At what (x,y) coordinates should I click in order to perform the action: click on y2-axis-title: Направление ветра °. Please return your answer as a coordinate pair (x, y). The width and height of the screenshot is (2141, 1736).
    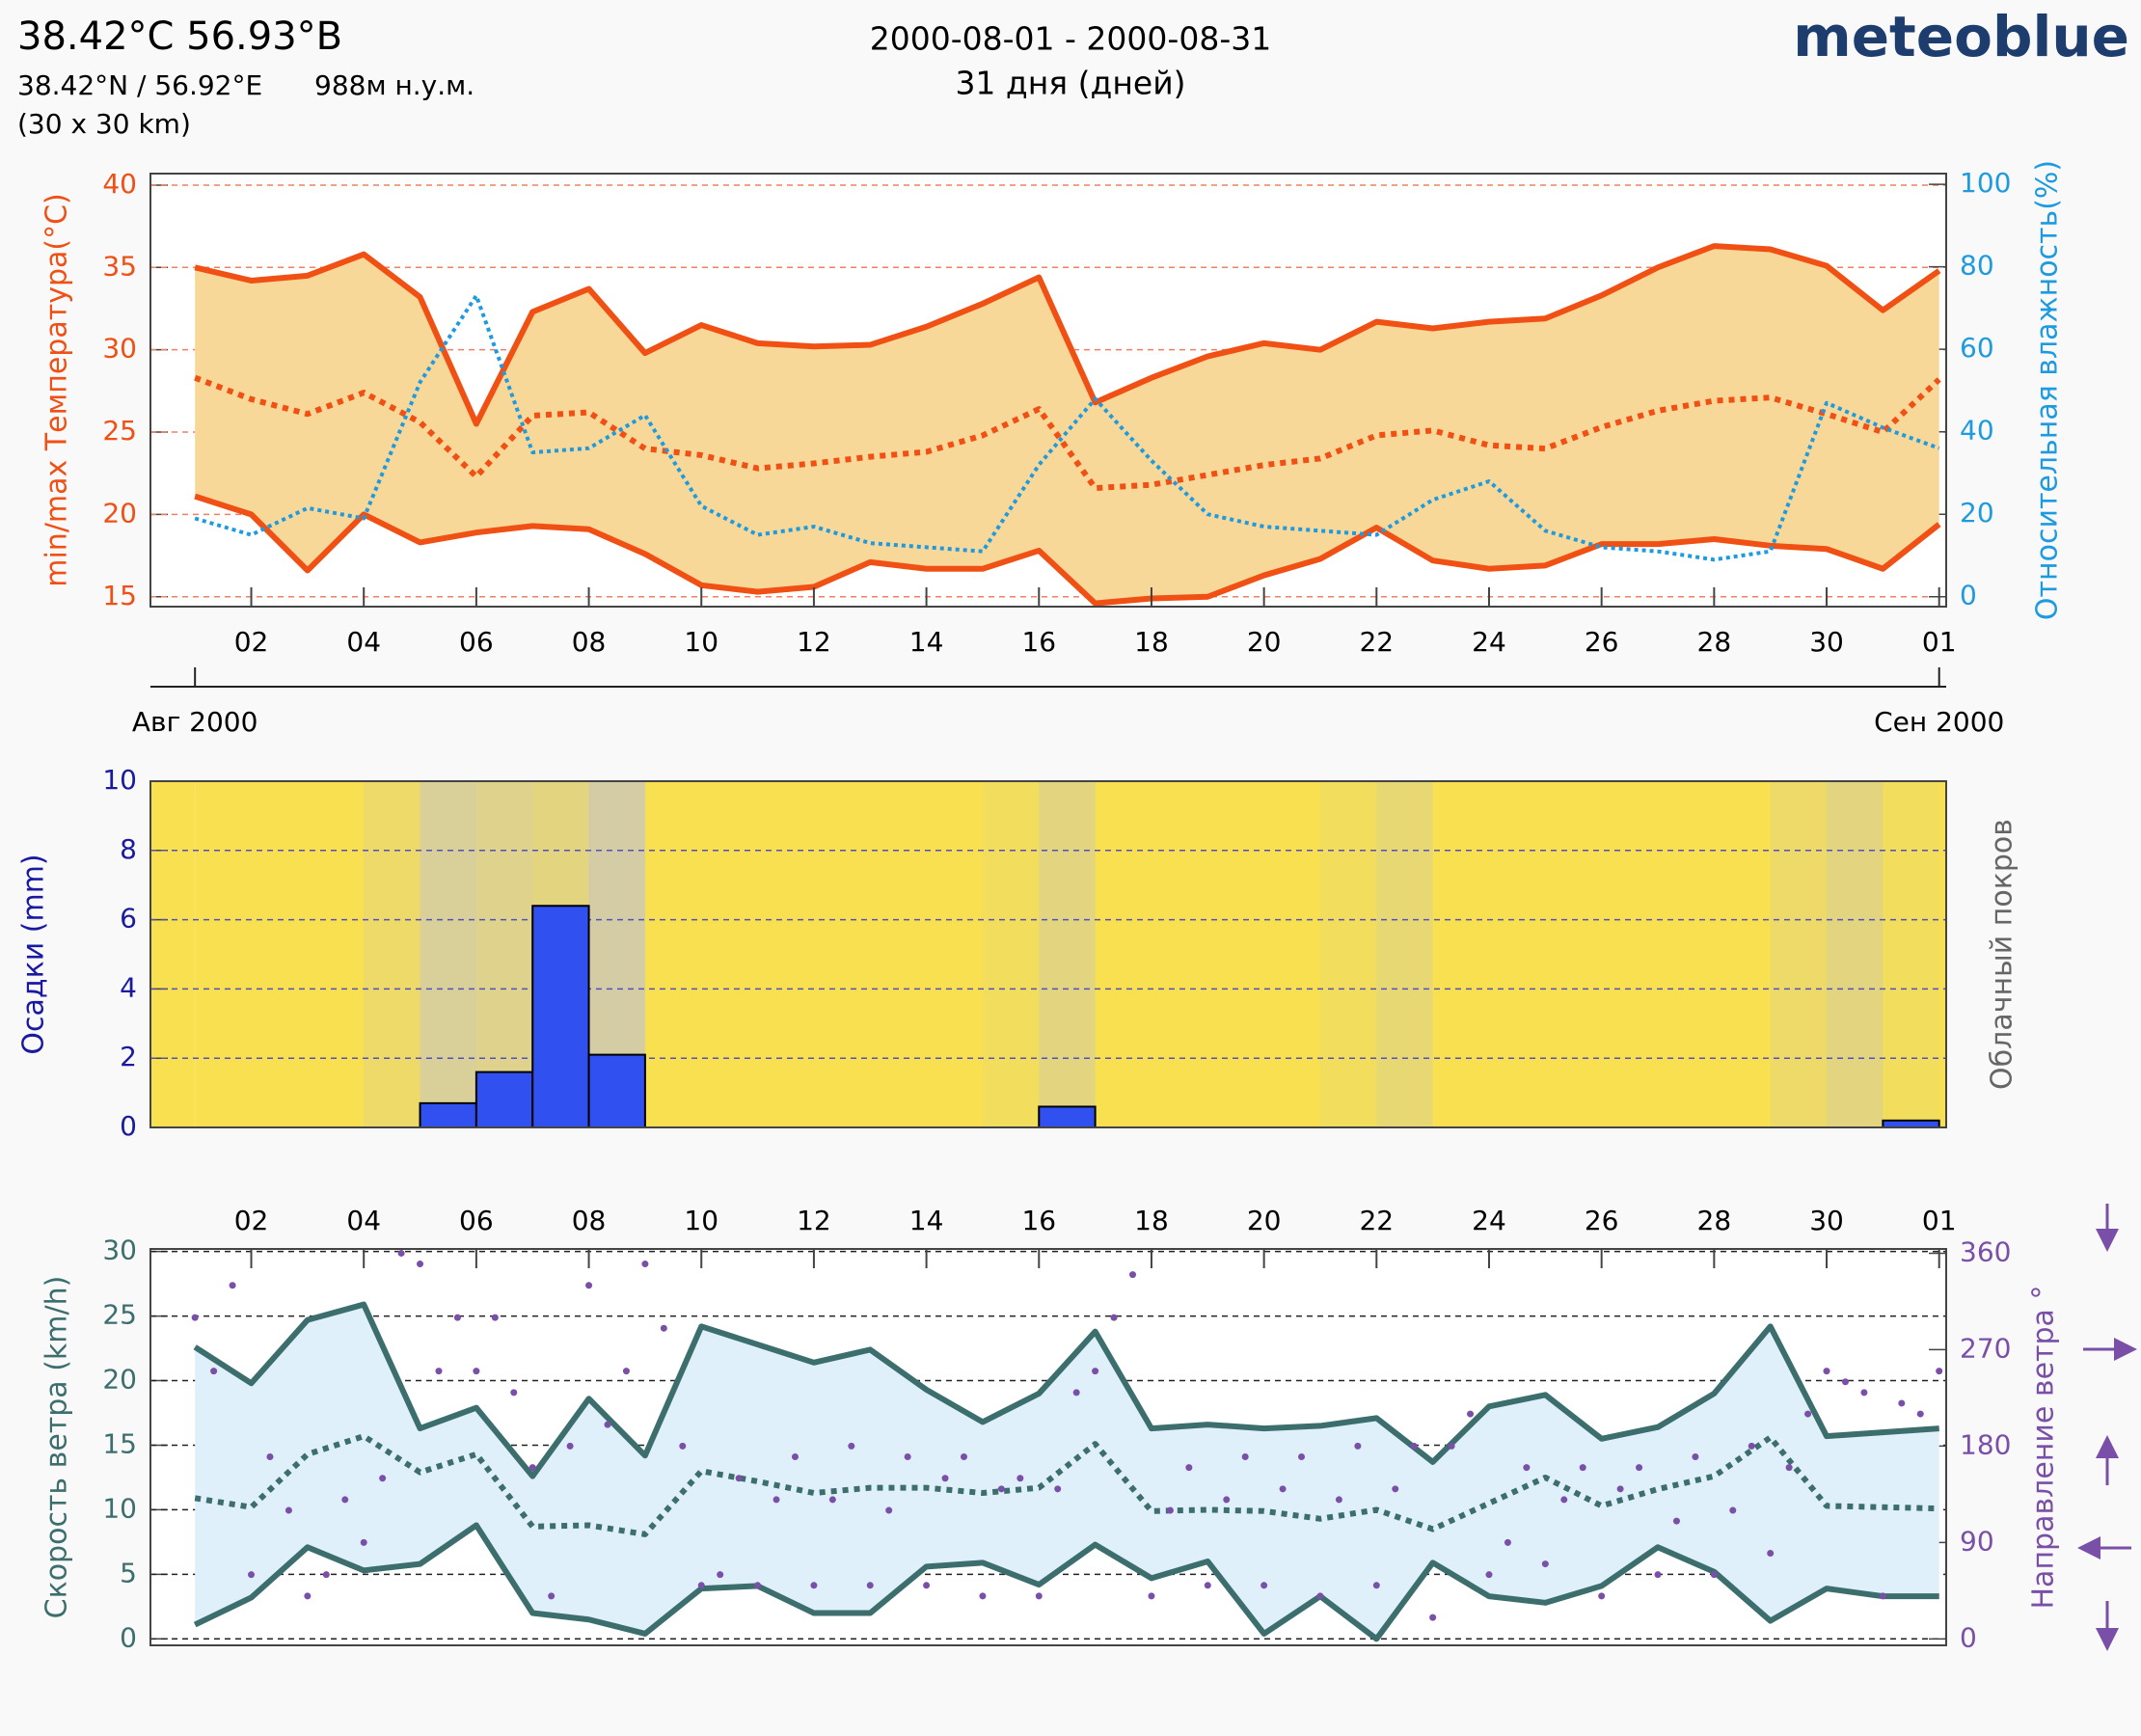
    Looking at the image, I should click on (2044, 1448).